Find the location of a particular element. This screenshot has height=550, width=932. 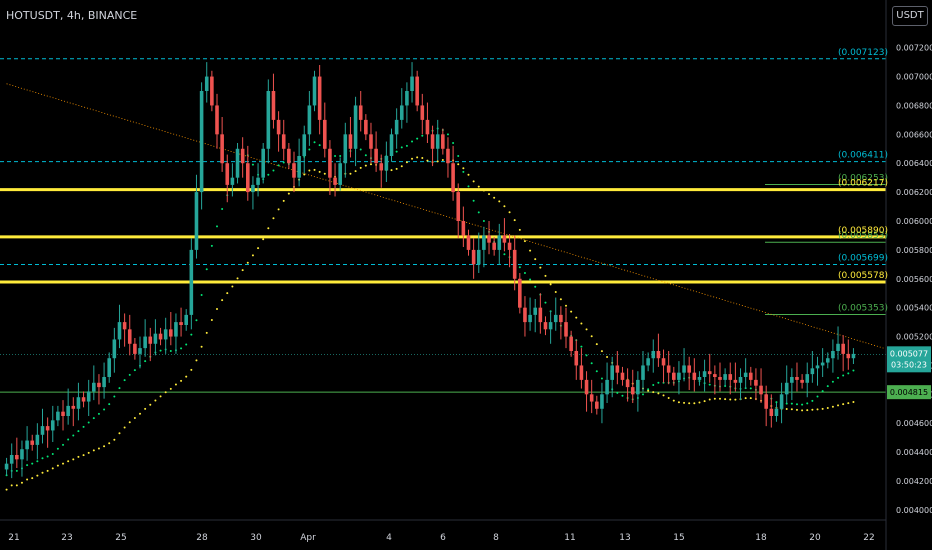

current-price-tag is located at coordinates (909, 359).